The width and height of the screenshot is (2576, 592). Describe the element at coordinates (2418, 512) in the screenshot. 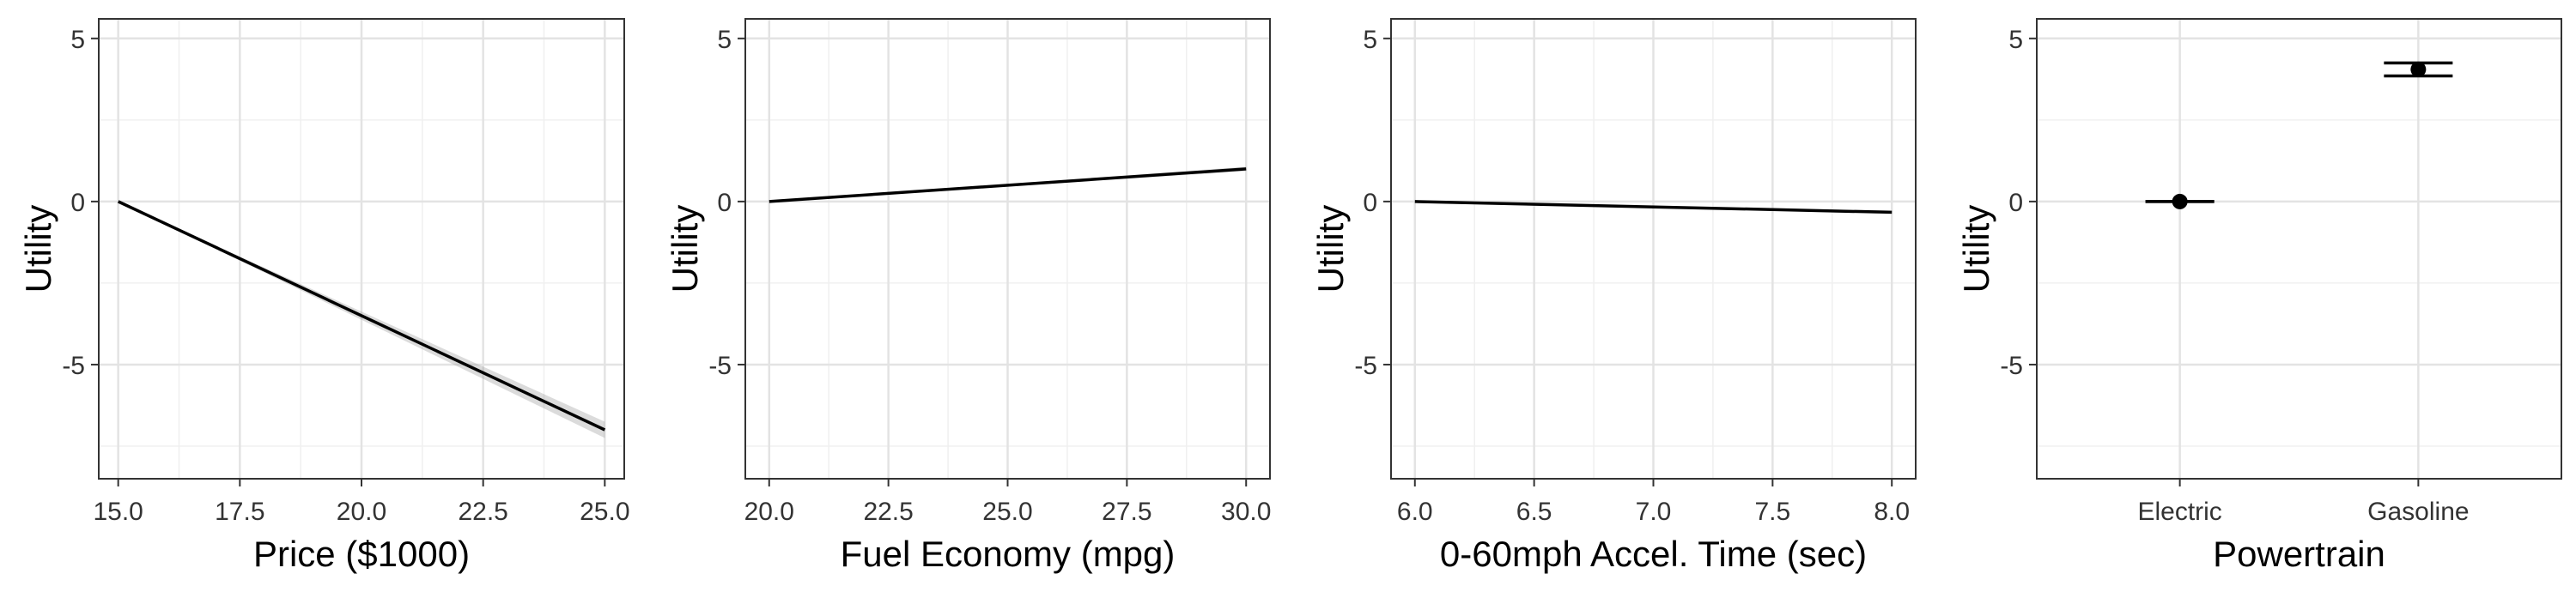

I see `x-tick-label: Gasoline` at that location.